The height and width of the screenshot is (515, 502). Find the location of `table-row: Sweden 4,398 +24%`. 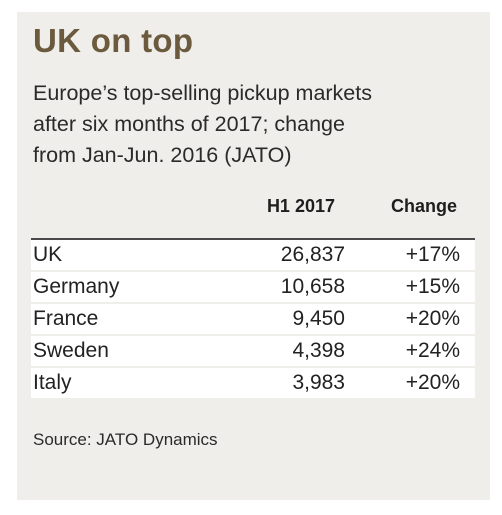

table-row: Sweden 4,398 +24% is located at coordinates (253, 352).